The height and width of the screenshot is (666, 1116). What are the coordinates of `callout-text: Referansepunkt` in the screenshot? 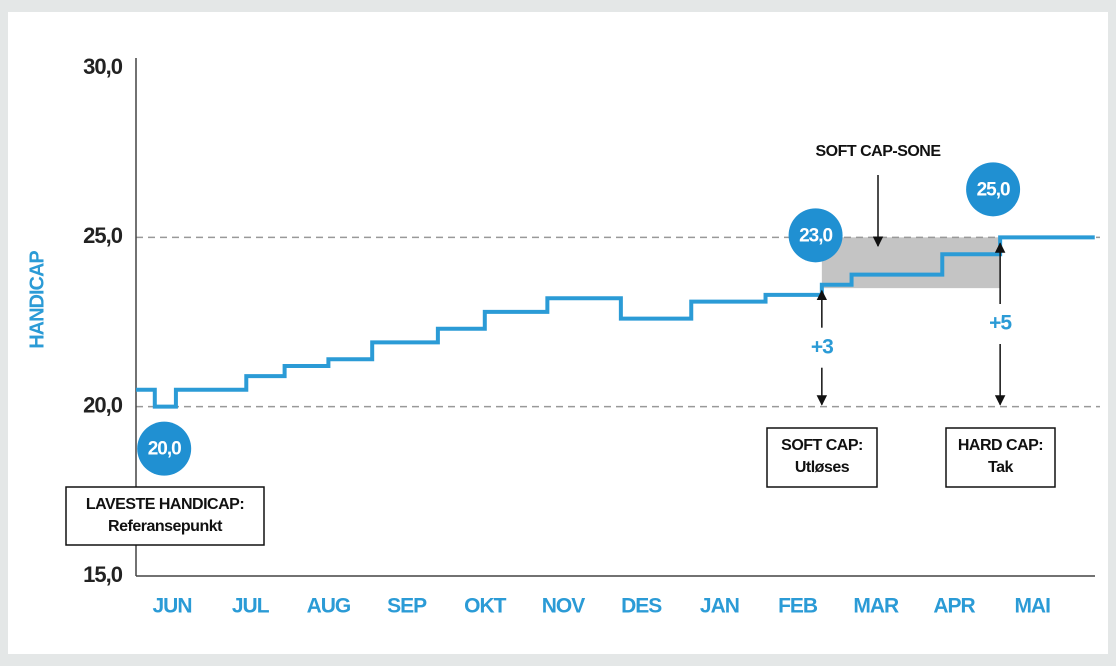 It's located at (165, 526).